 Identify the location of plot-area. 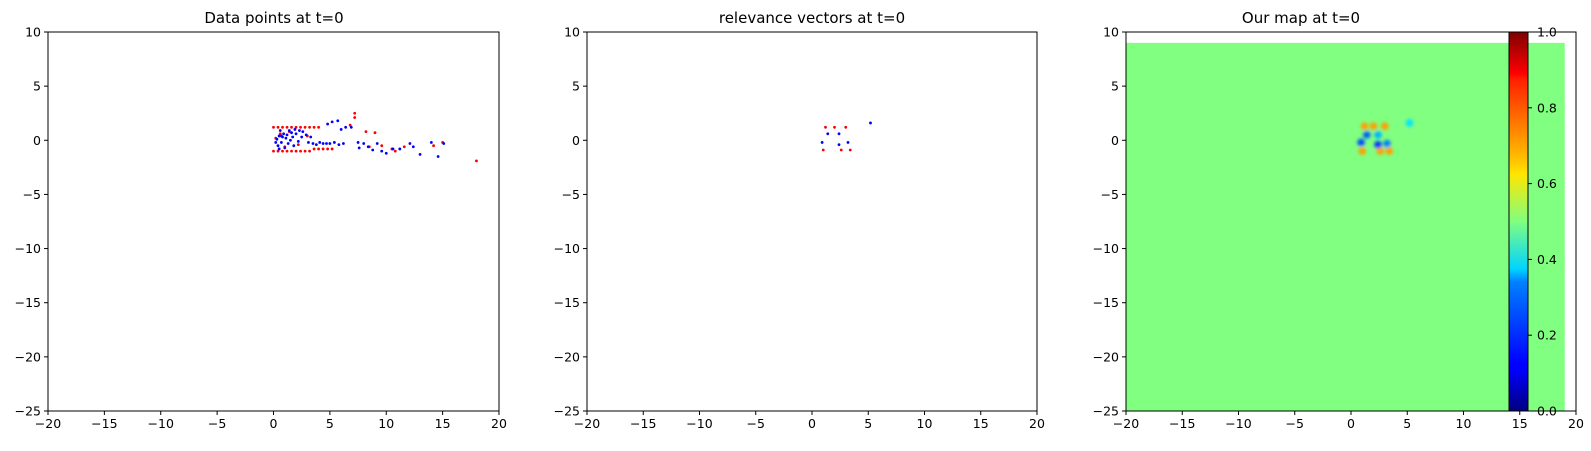
(375, 137).